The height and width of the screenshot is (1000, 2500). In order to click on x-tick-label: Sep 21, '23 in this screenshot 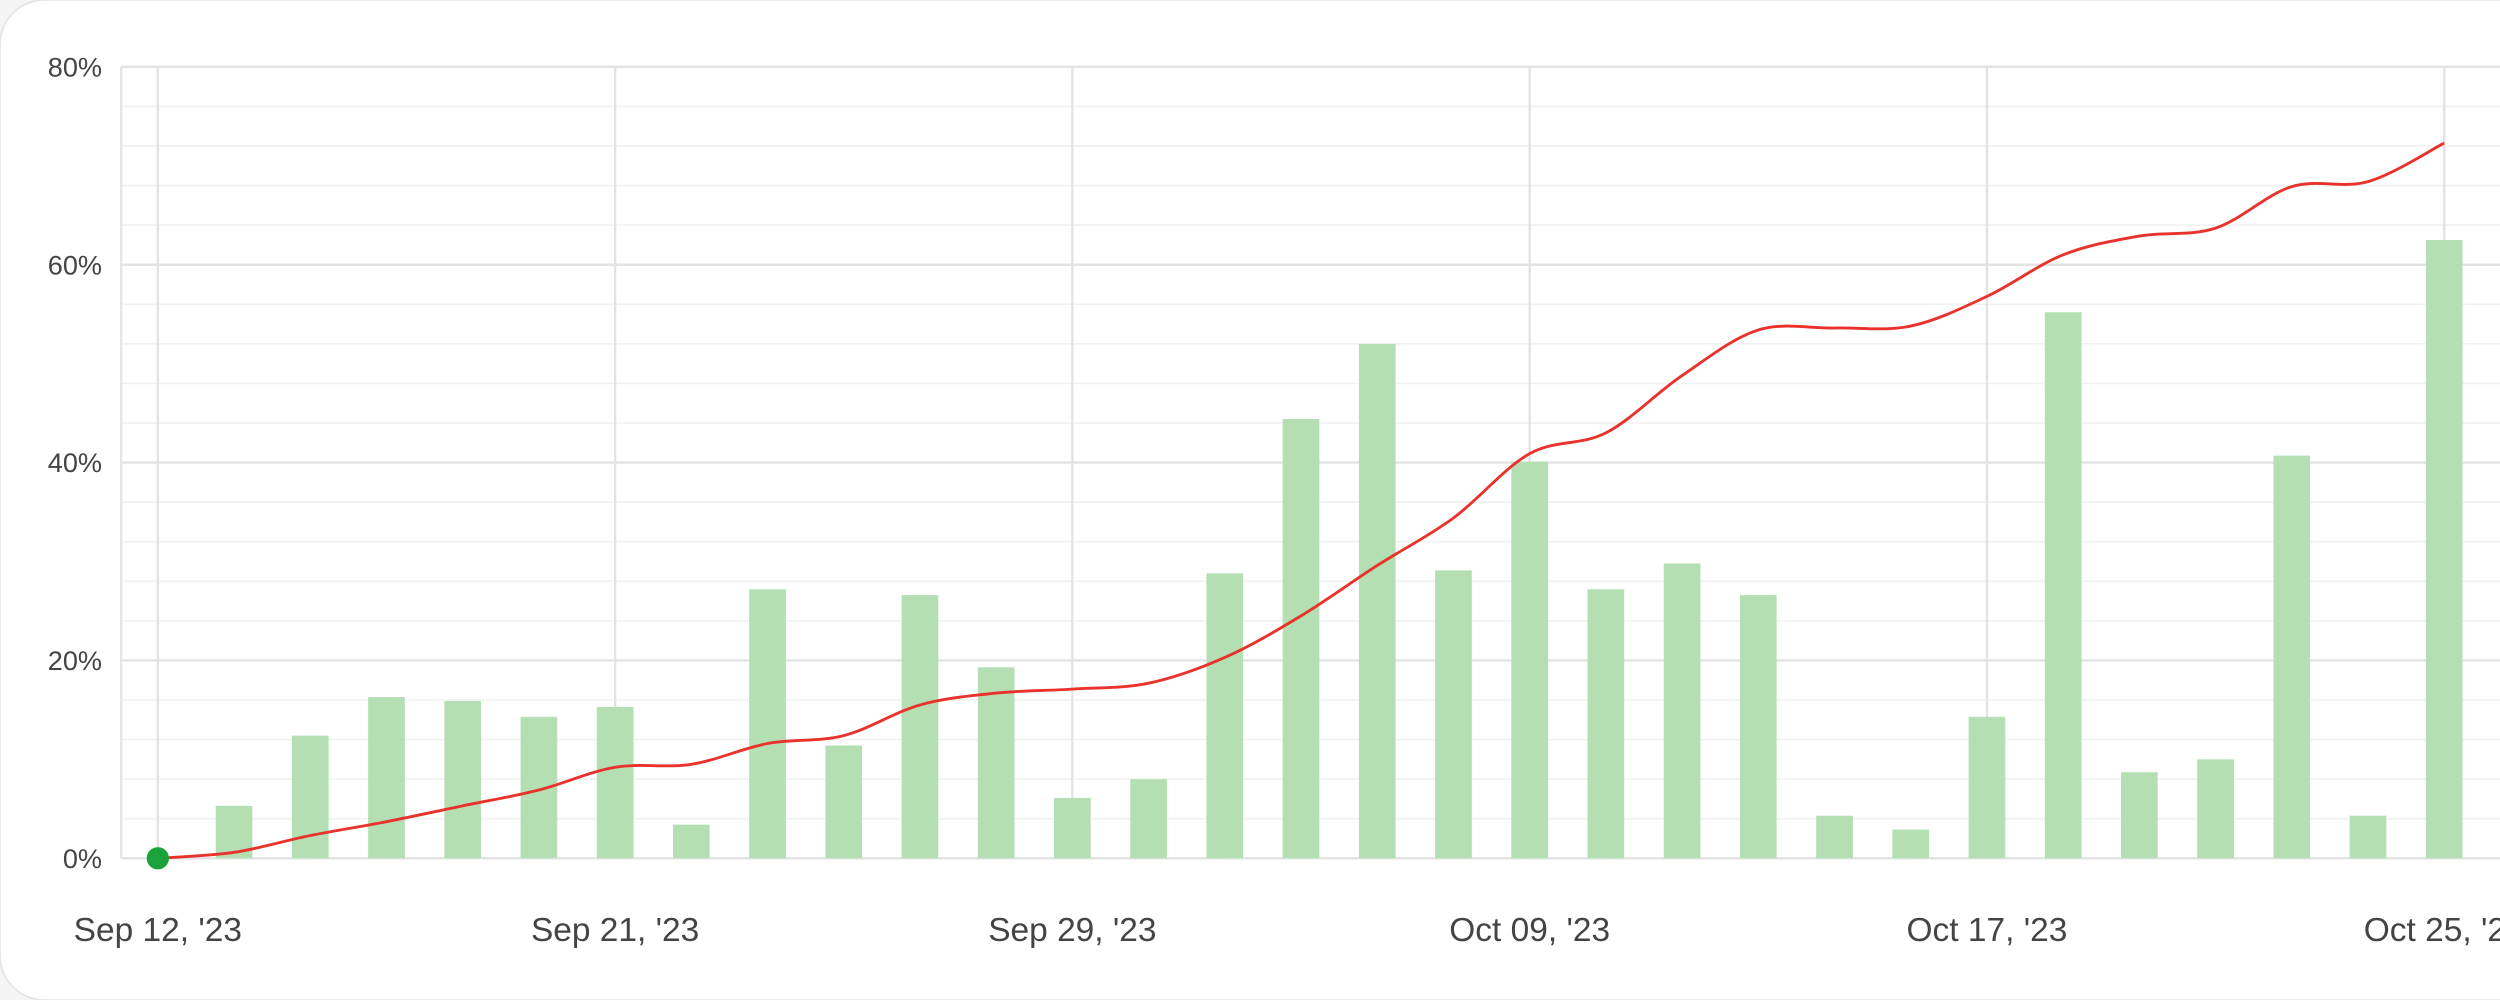, I will do `click(615, 930)`.